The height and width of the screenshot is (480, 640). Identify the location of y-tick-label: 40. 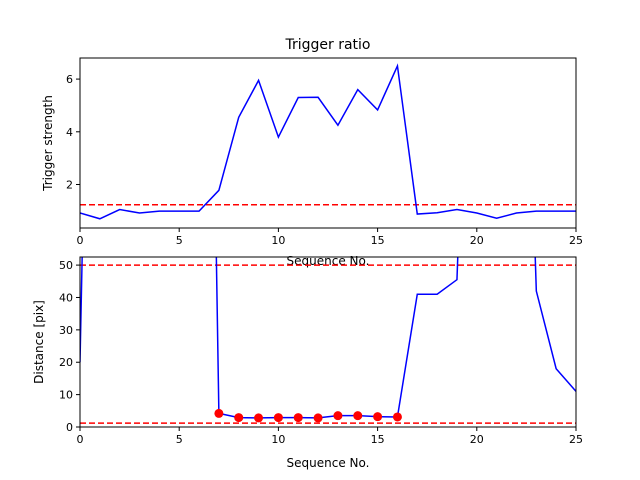
(66, 297).